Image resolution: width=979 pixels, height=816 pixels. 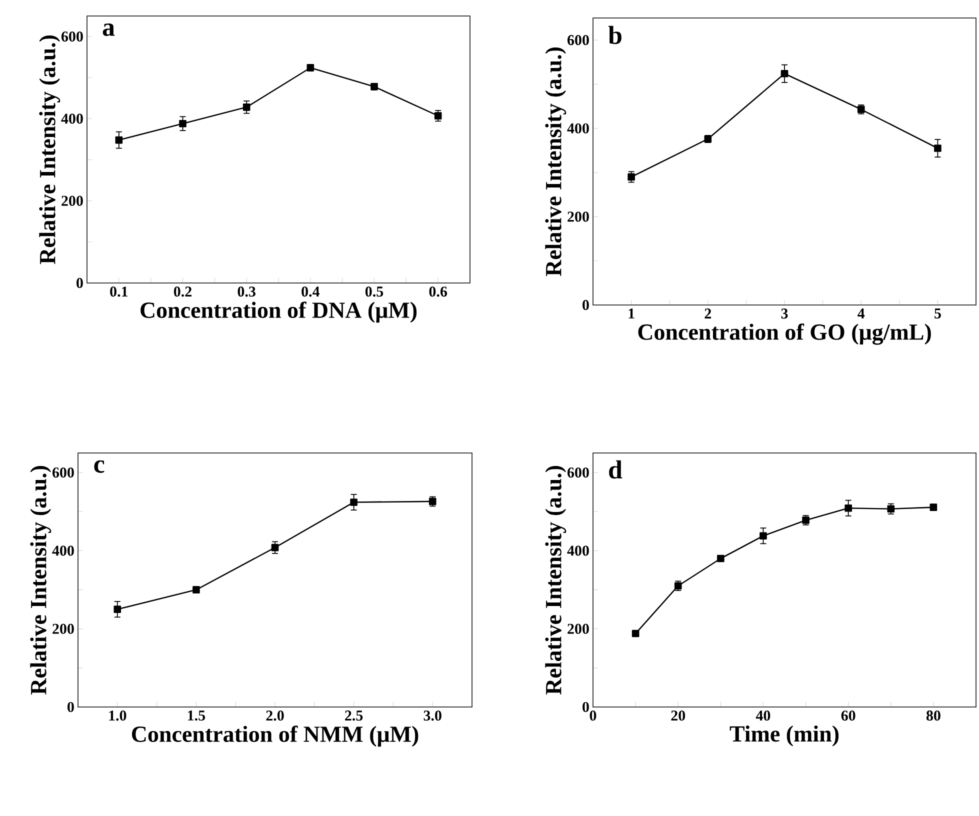 I want to click on annotation: d, so click(x=615, y=469).